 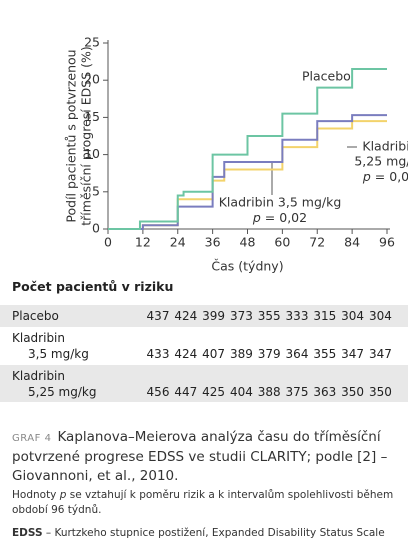 What do you see at coordinates (325, 316) in the screenshot?
I see `cell: 315` at bounding box center [325, 316].